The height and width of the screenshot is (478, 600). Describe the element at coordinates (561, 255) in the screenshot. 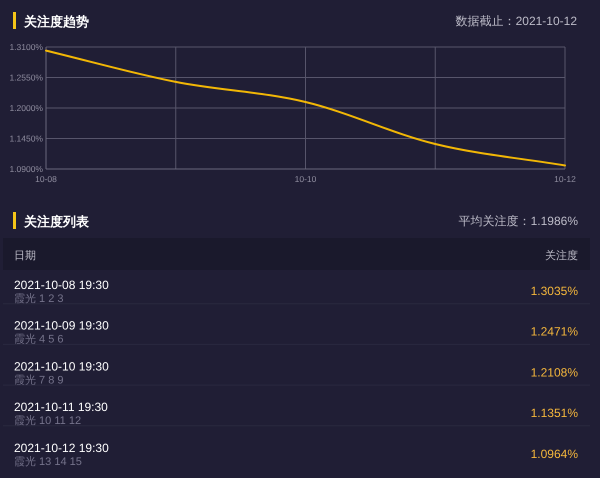

I see `text: 关注度` at that location.